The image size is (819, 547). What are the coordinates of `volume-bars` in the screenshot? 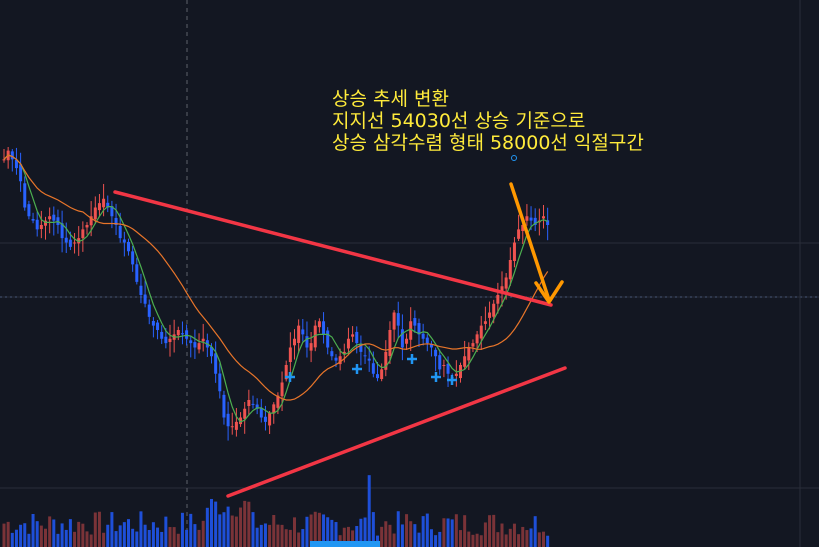 It's located at (276, 511).